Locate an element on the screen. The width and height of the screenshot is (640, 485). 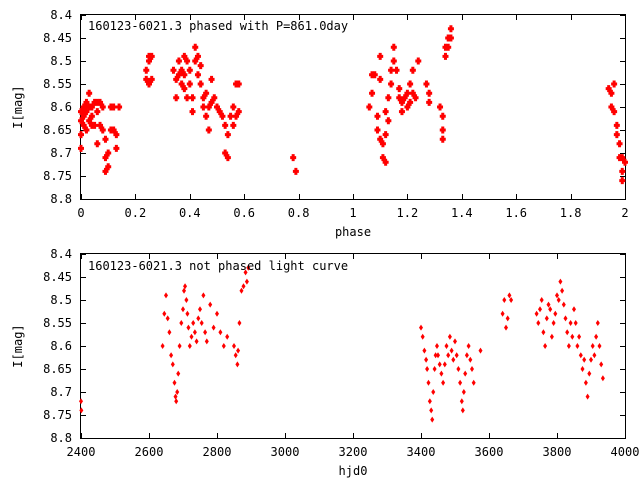
panel-title: 160123-6021.3 phased with P=861.0day is located at coordinates (218, 26).